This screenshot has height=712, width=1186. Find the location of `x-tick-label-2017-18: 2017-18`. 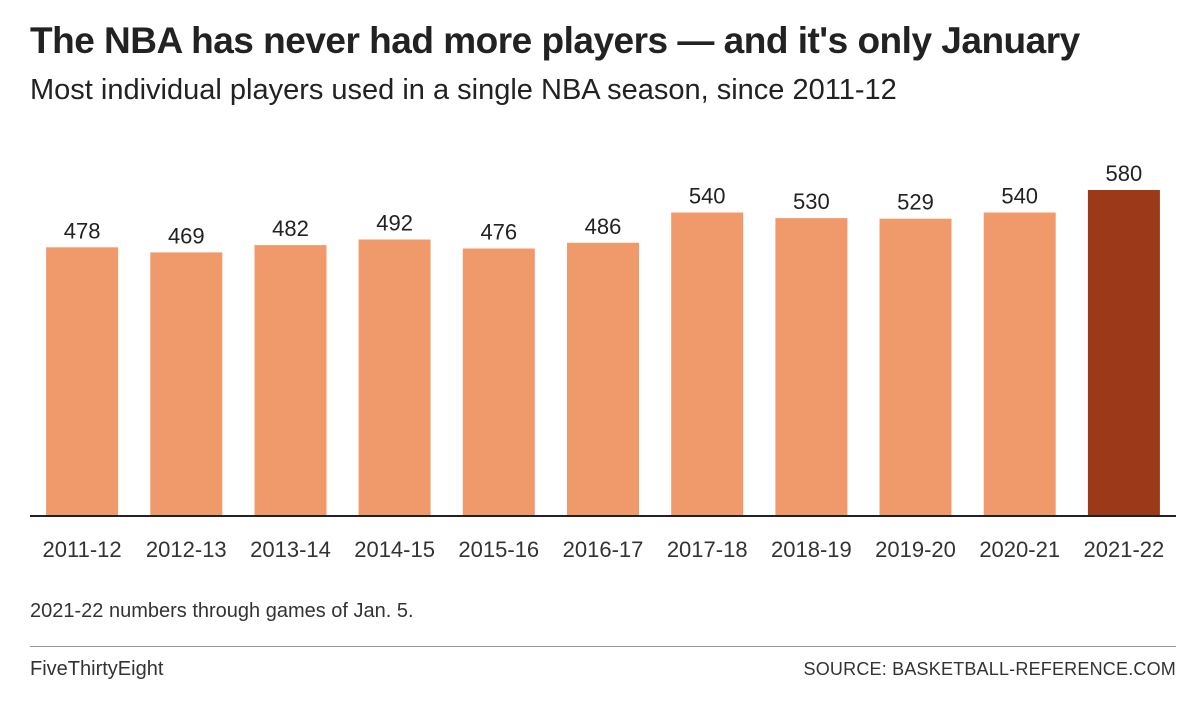

x-tick-label-2017-18: 2017-18 is located at coordinates (707, 549).